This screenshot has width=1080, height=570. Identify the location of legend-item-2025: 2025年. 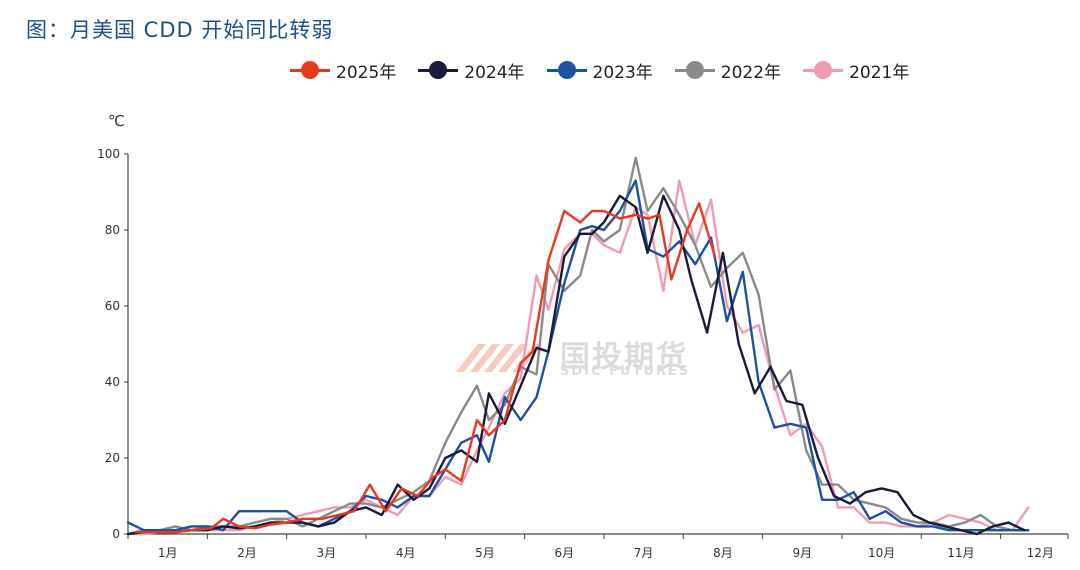
(343, 70).